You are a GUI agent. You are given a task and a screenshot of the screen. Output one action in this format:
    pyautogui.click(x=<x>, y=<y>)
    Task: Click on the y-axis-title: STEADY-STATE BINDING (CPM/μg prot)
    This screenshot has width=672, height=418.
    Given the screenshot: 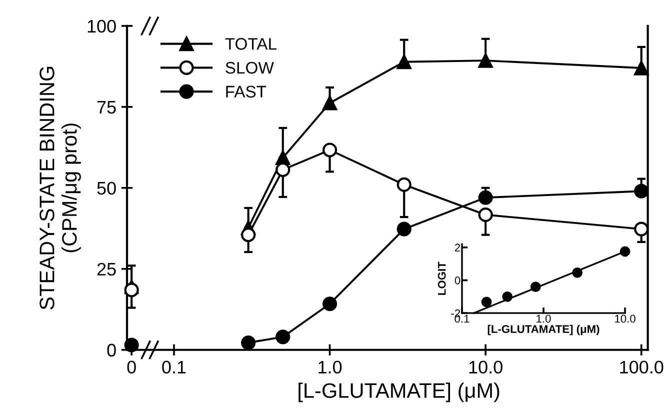 What is the action you would take?
    pyautogui.click(x=60, y=188)
    